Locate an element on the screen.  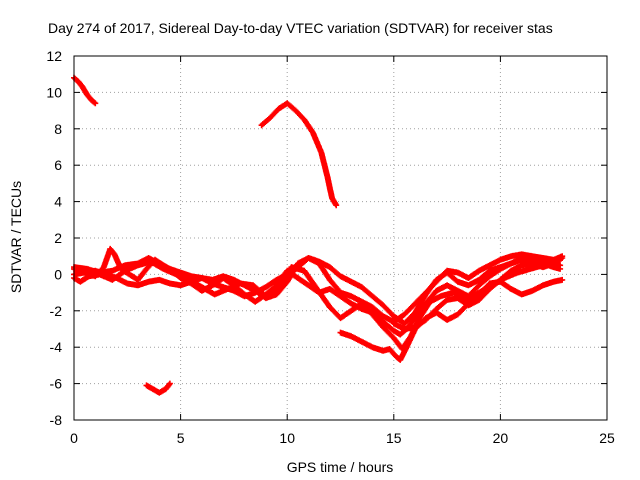
x-tick-labels: 0 5 10 15 20 25 is located at coordinates (342, 438).